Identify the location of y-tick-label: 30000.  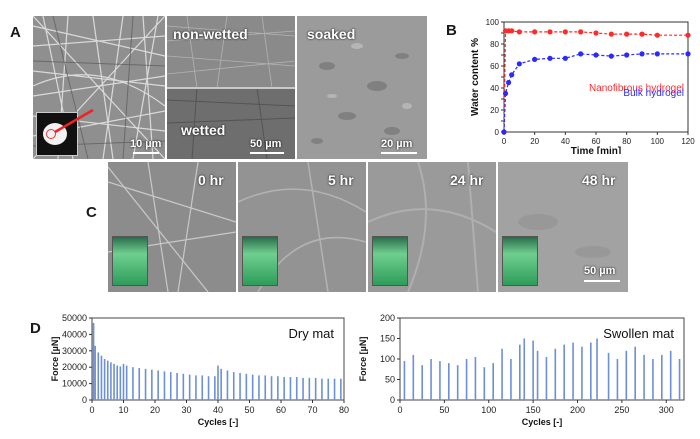
(74, 351).